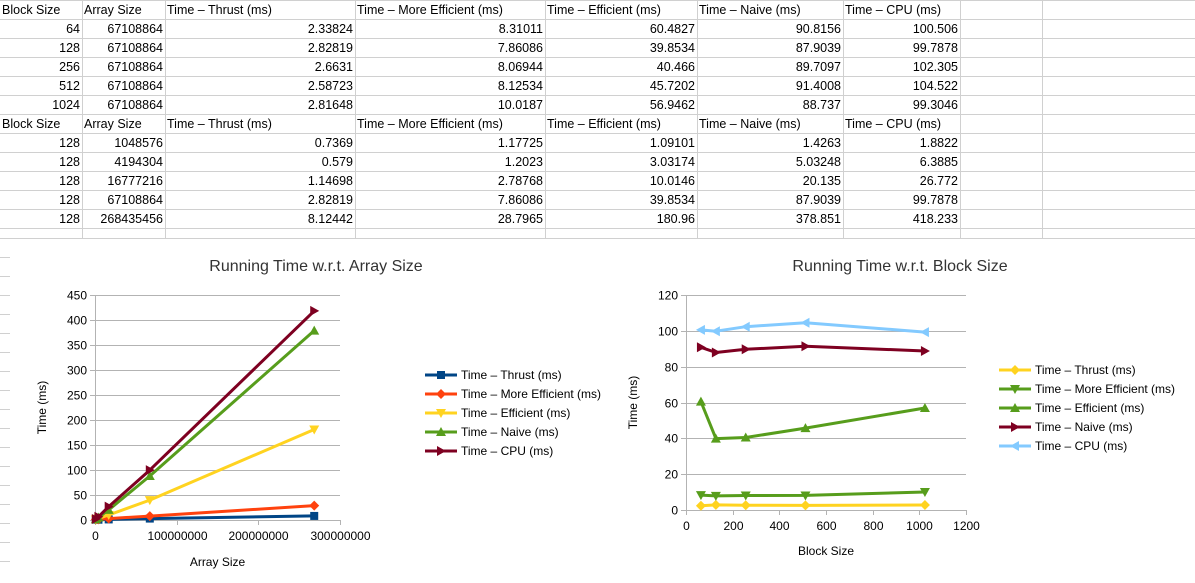 The height and width of the screenshot is (583, 1195). I want to click on x-tick-label: 100000000, so click(177, 536).